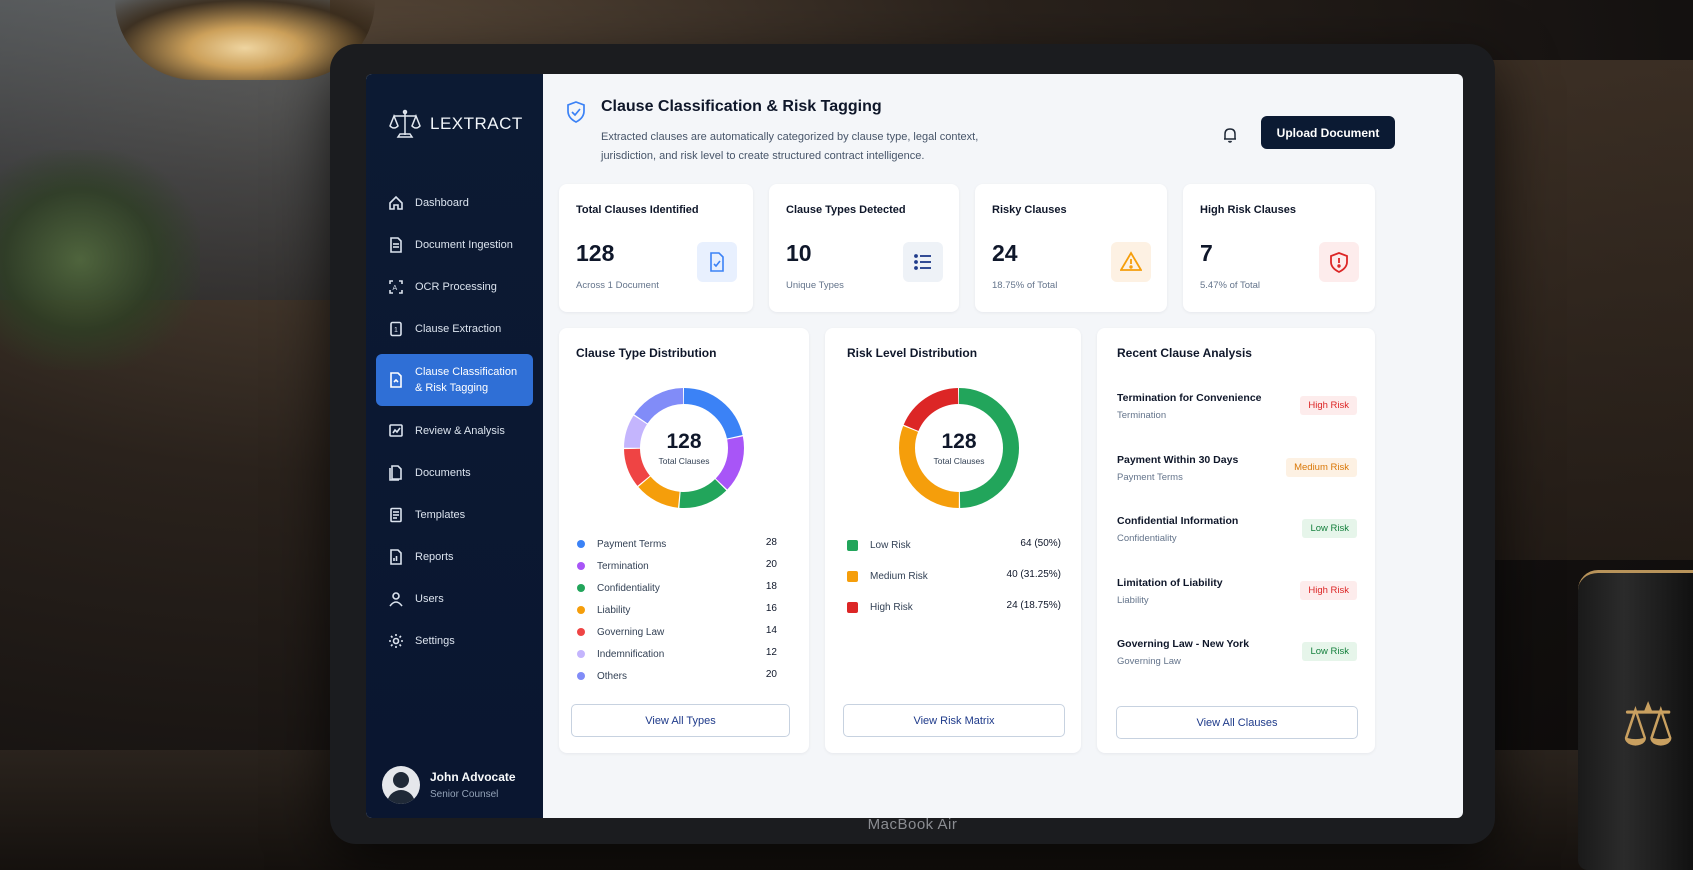 The height and width of the screenshot is (870, 1693). What do you see at coordinates (595, 253) in the screenshot?
I see `stat-value: 128` at bounding box center [595, 253].